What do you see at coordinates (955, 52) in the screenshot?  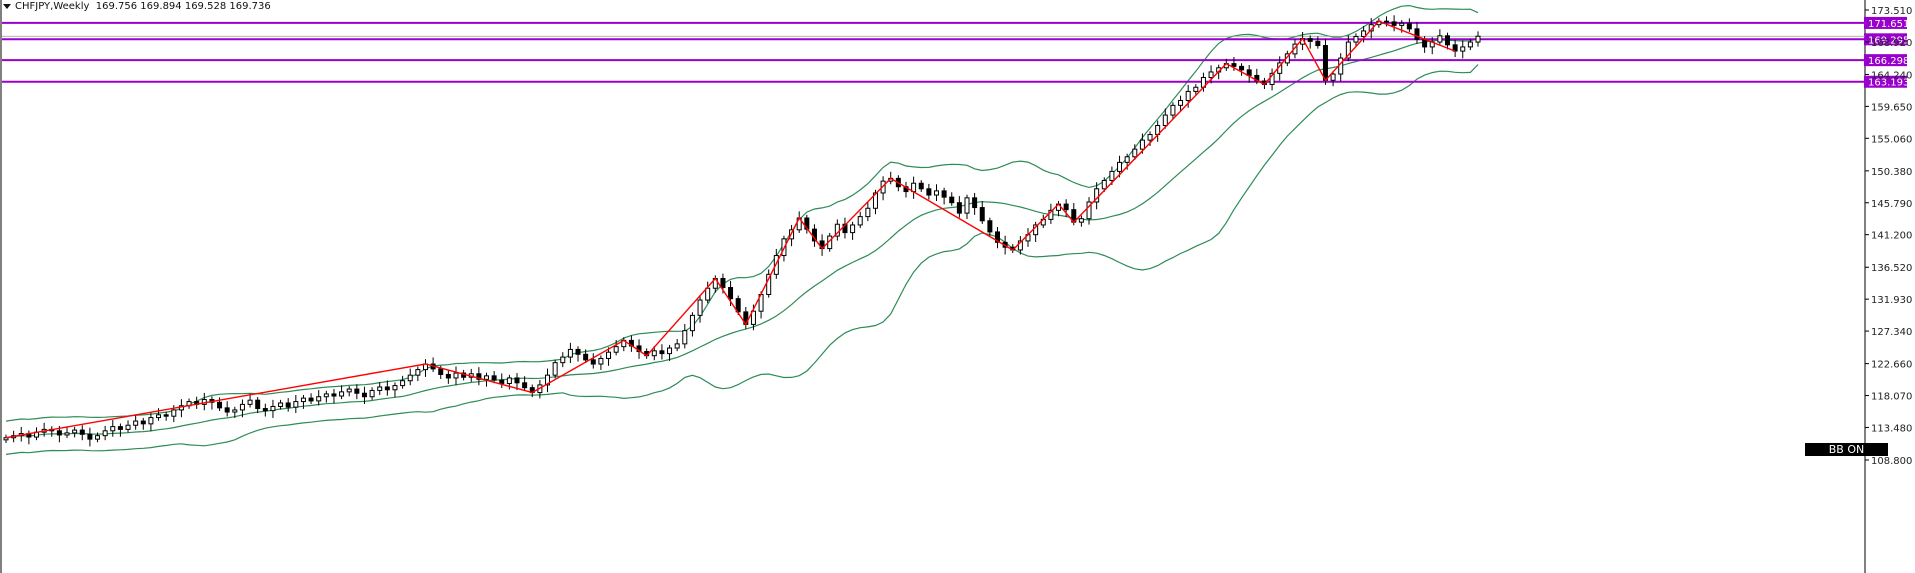 I see `horizontal-levels: 171.651 169.295 166.298 163.193` at bounding box center [955, 52].